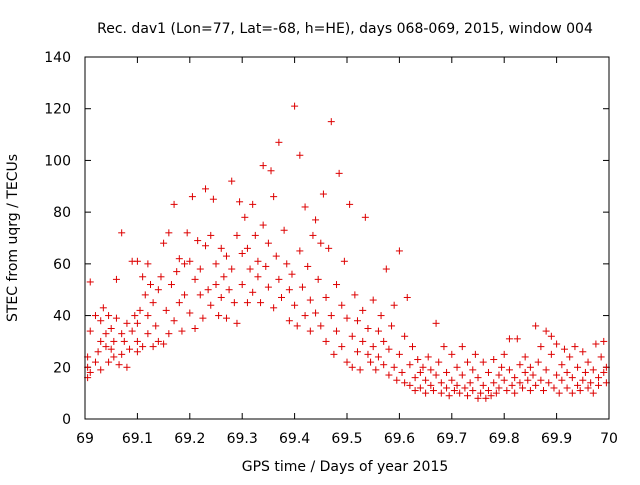  What do you see at coordinates (294, 439) in the screenshot?
I see `x-tick-label: 69.4` at bounding box center [294, 439].